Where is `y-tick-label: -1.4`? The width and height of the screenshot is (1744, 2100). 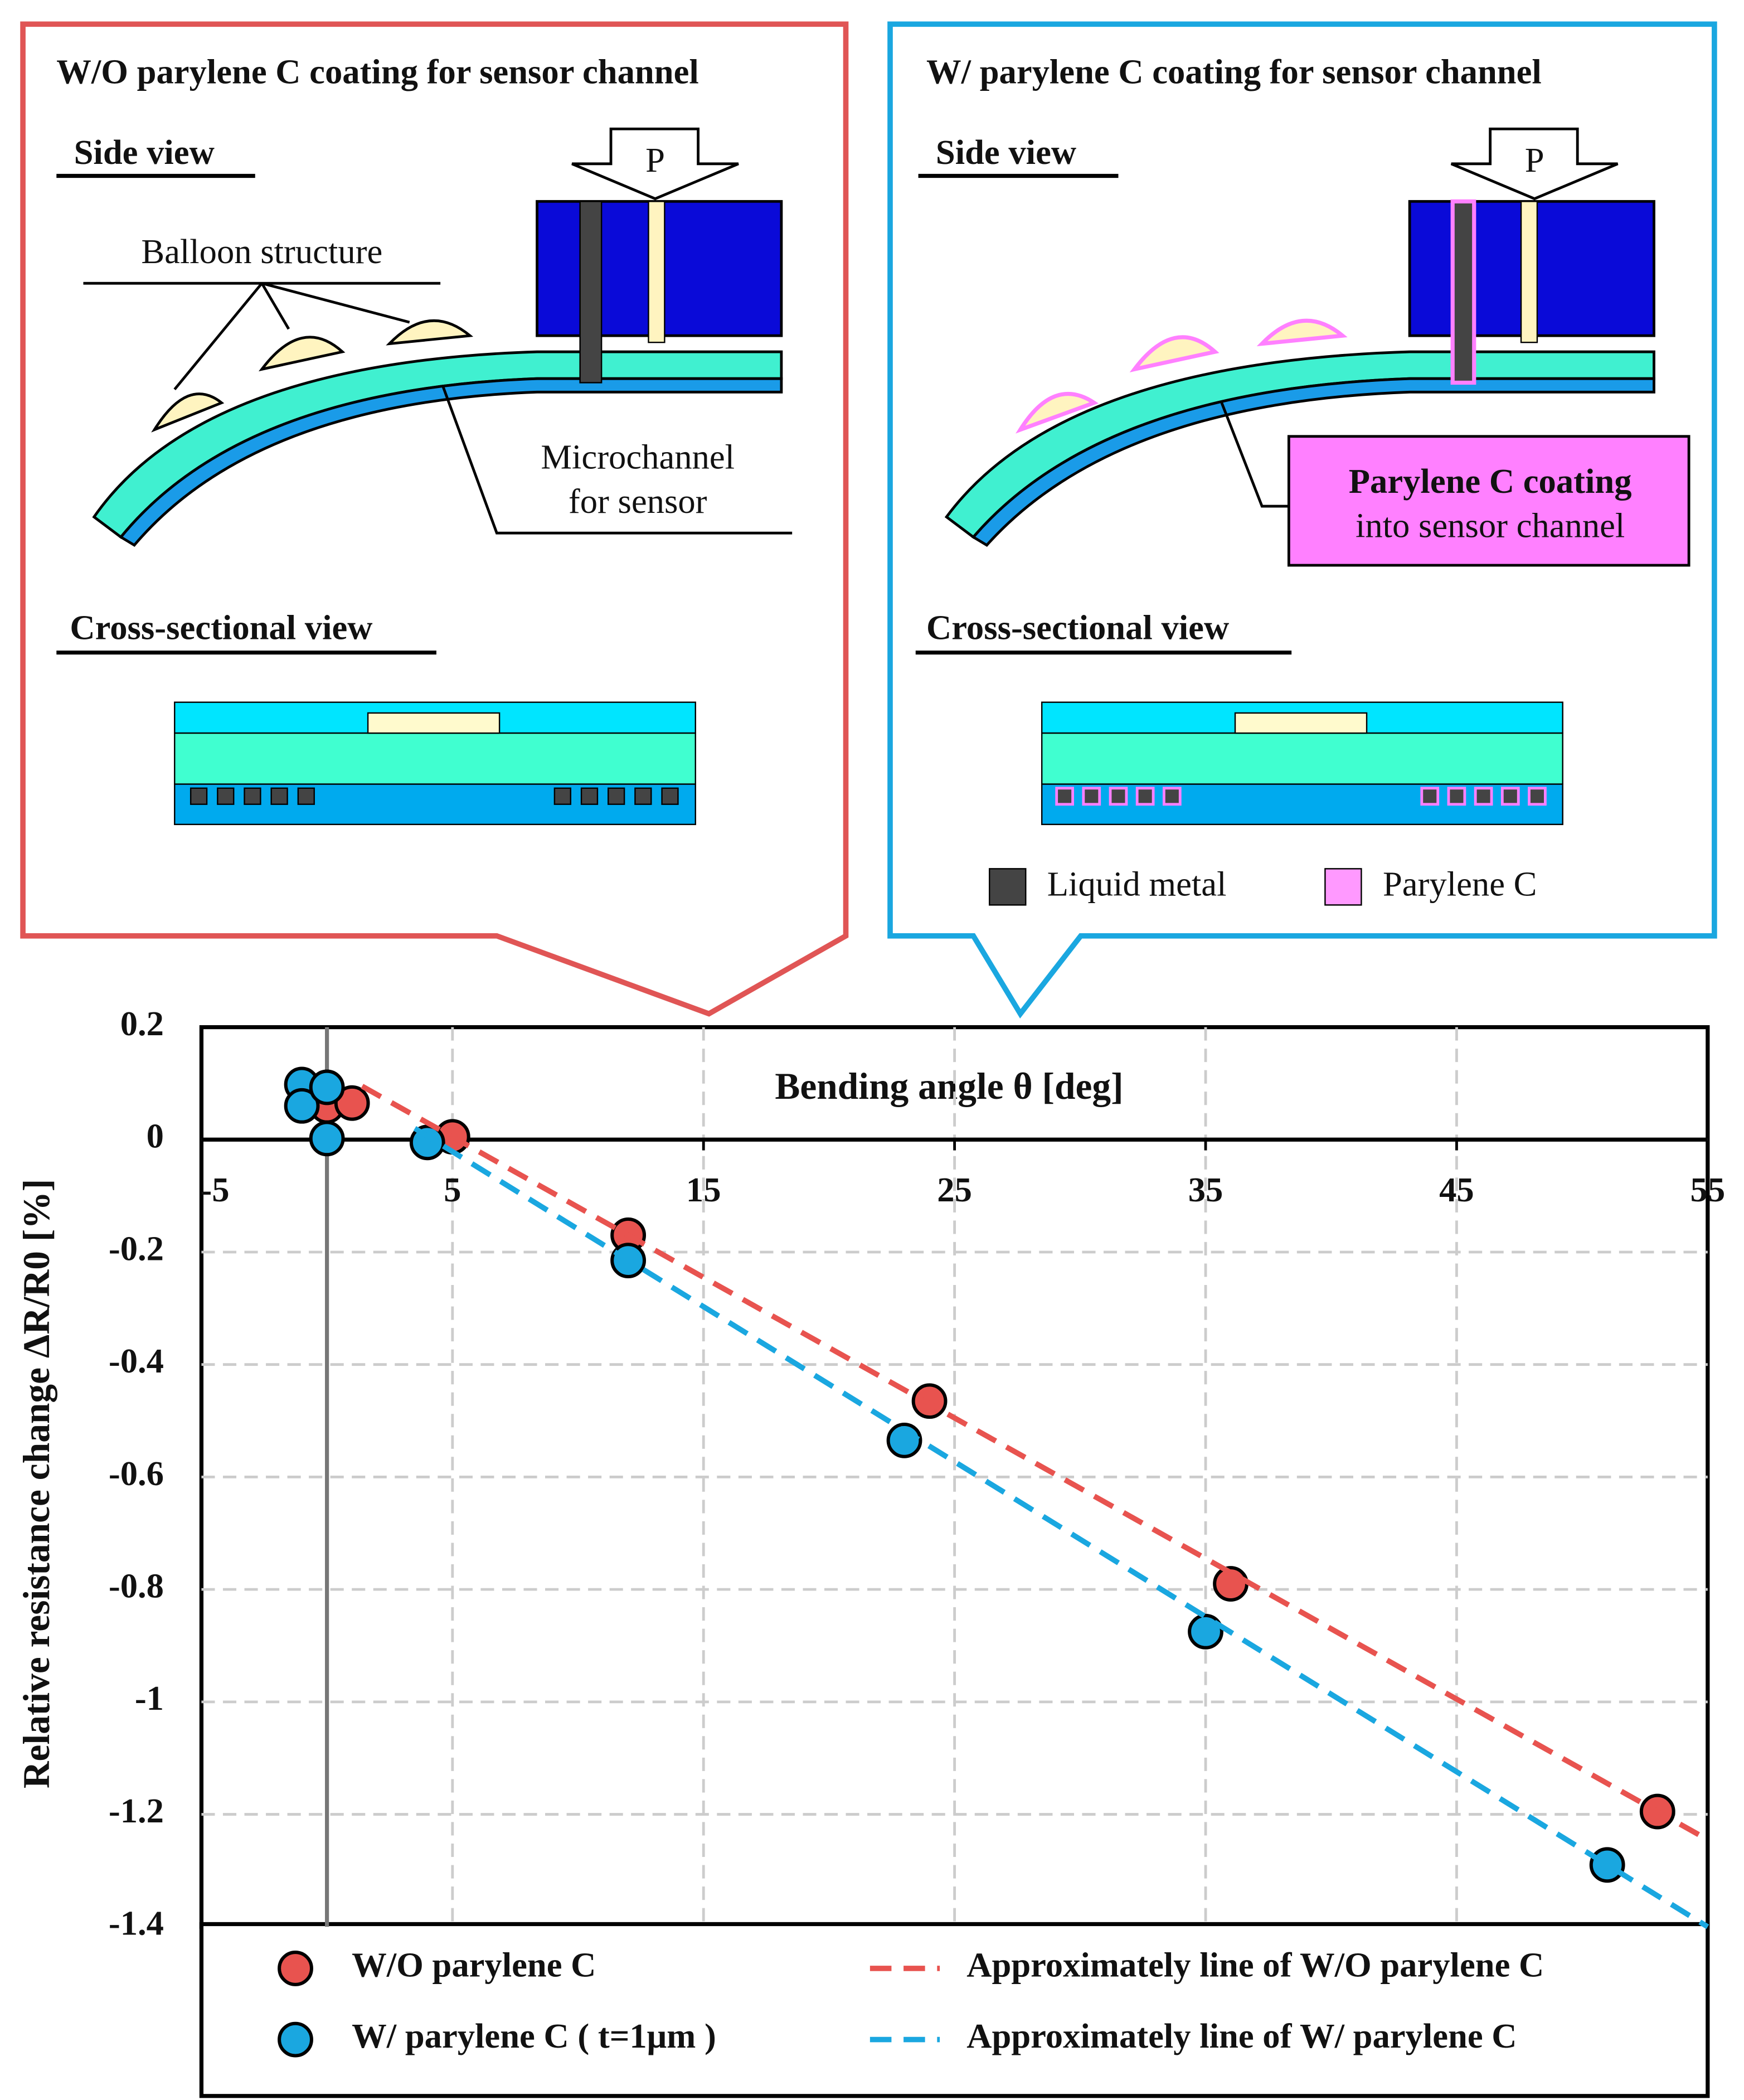 y-tick-label: -1.4 is located at coordinates (136, 1923).